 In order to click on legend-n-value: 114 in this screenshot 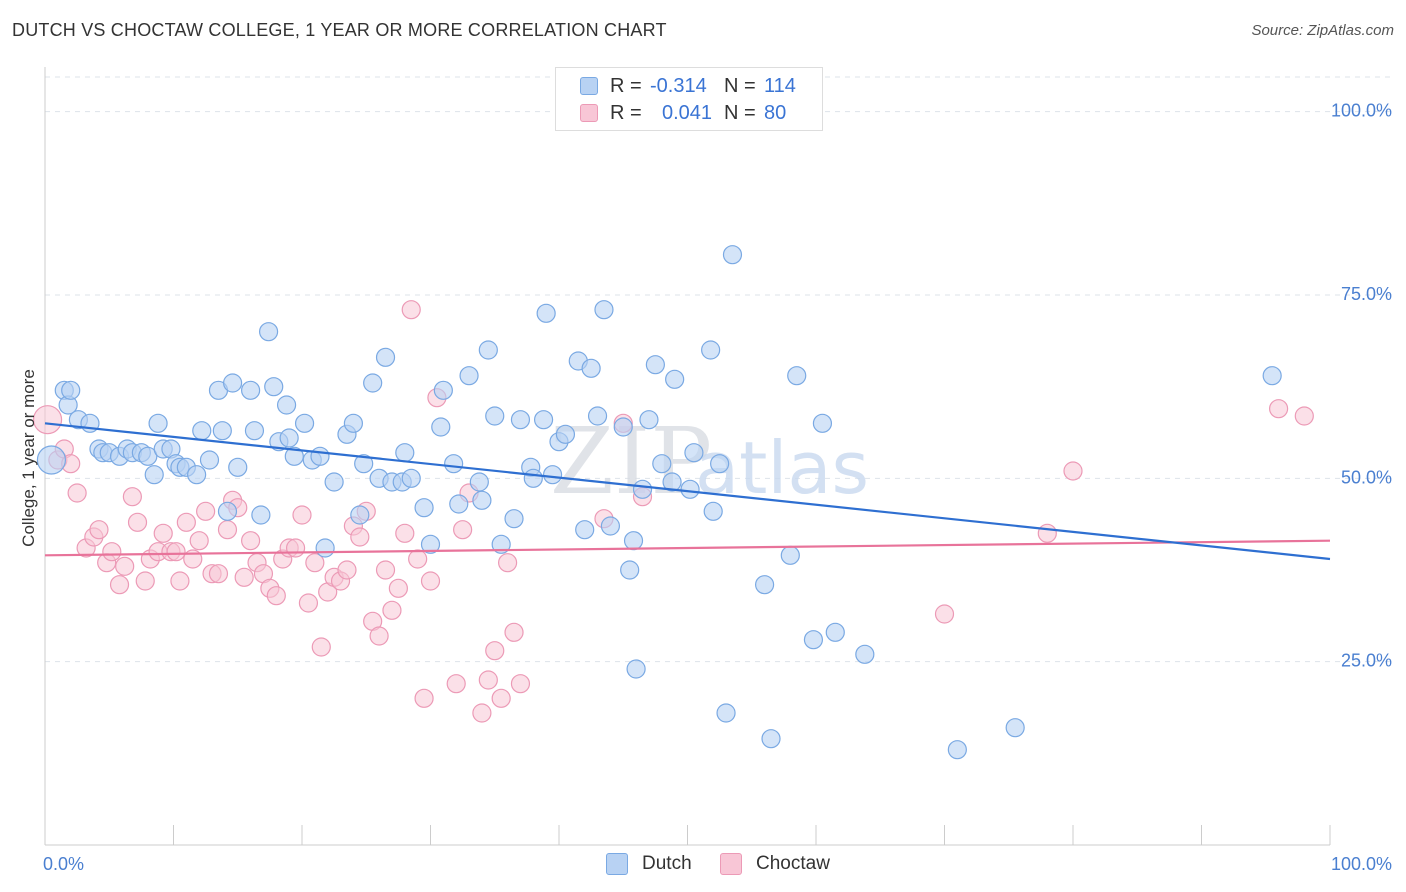, I will do `click(780, 85)`.